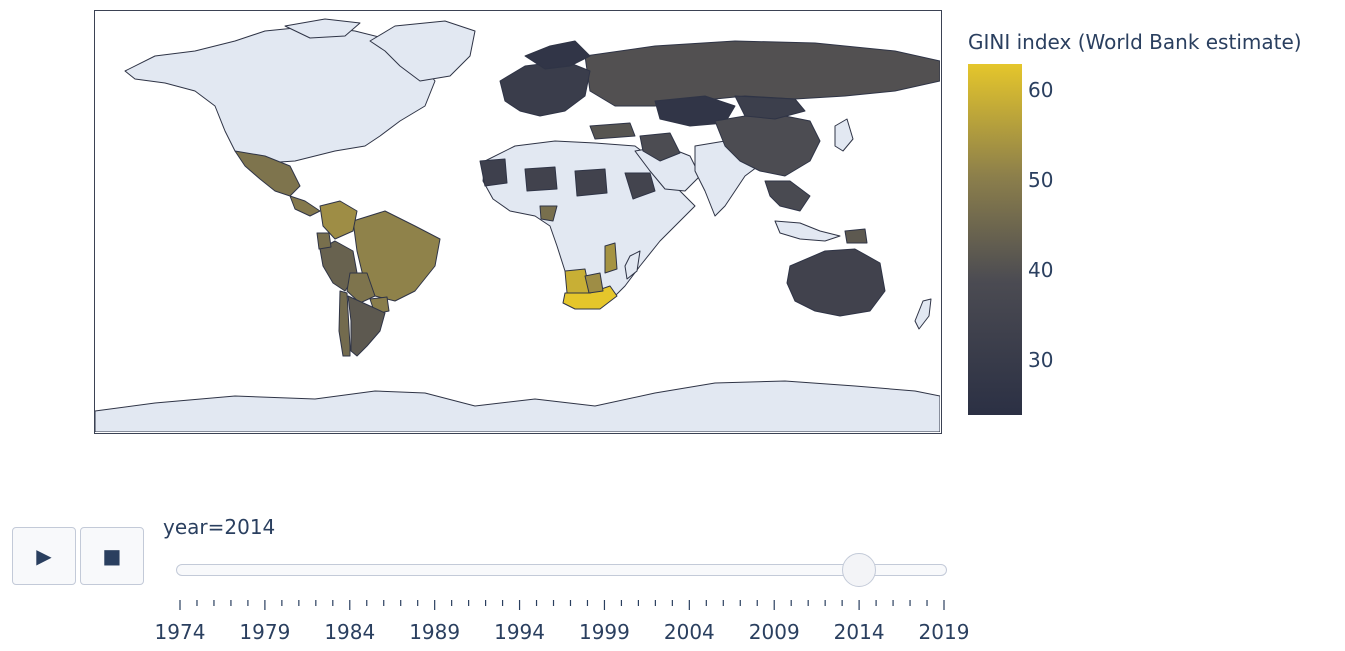 Image resolution: width=1345 pixels, height=651 pixels. What do you see at coordinates (1041, 270) in the screenshot?
I see `colorbar-tick-label: 40` at bounding box center [1041, 270].